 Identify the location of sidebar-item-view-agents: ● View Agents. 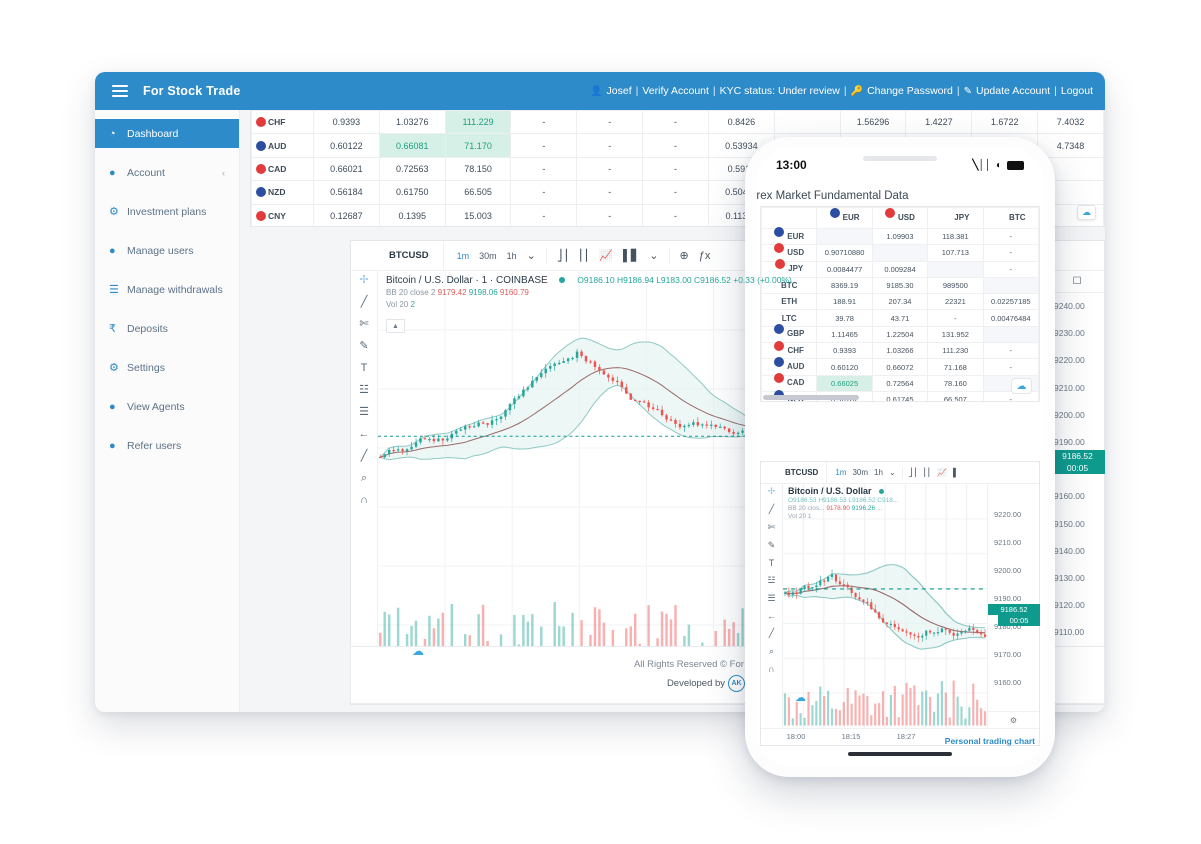
(167, 406).